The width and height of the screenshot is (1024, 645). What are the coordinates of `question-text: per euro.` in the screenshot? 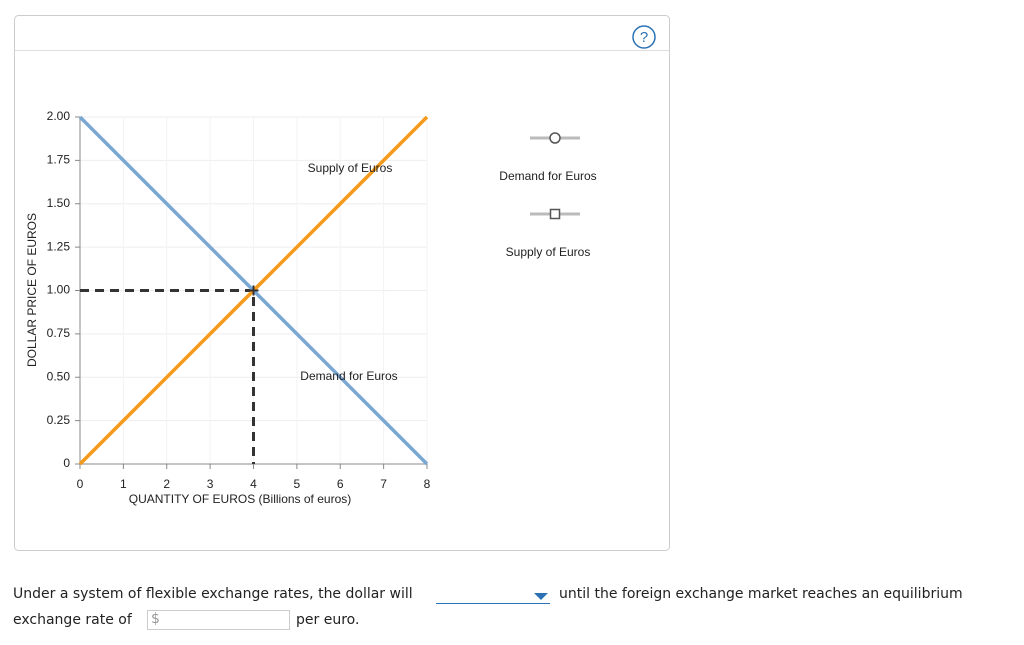 It's located at (328, 620).